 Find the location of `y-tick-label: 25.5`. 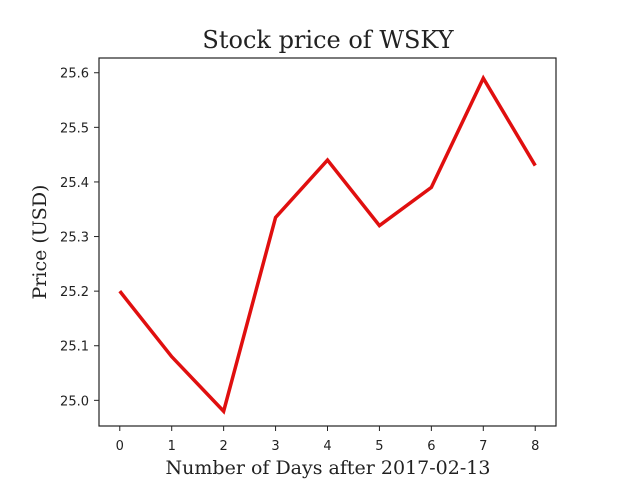

y-tick-label: 25.5 is located at coordinates (74, 128).